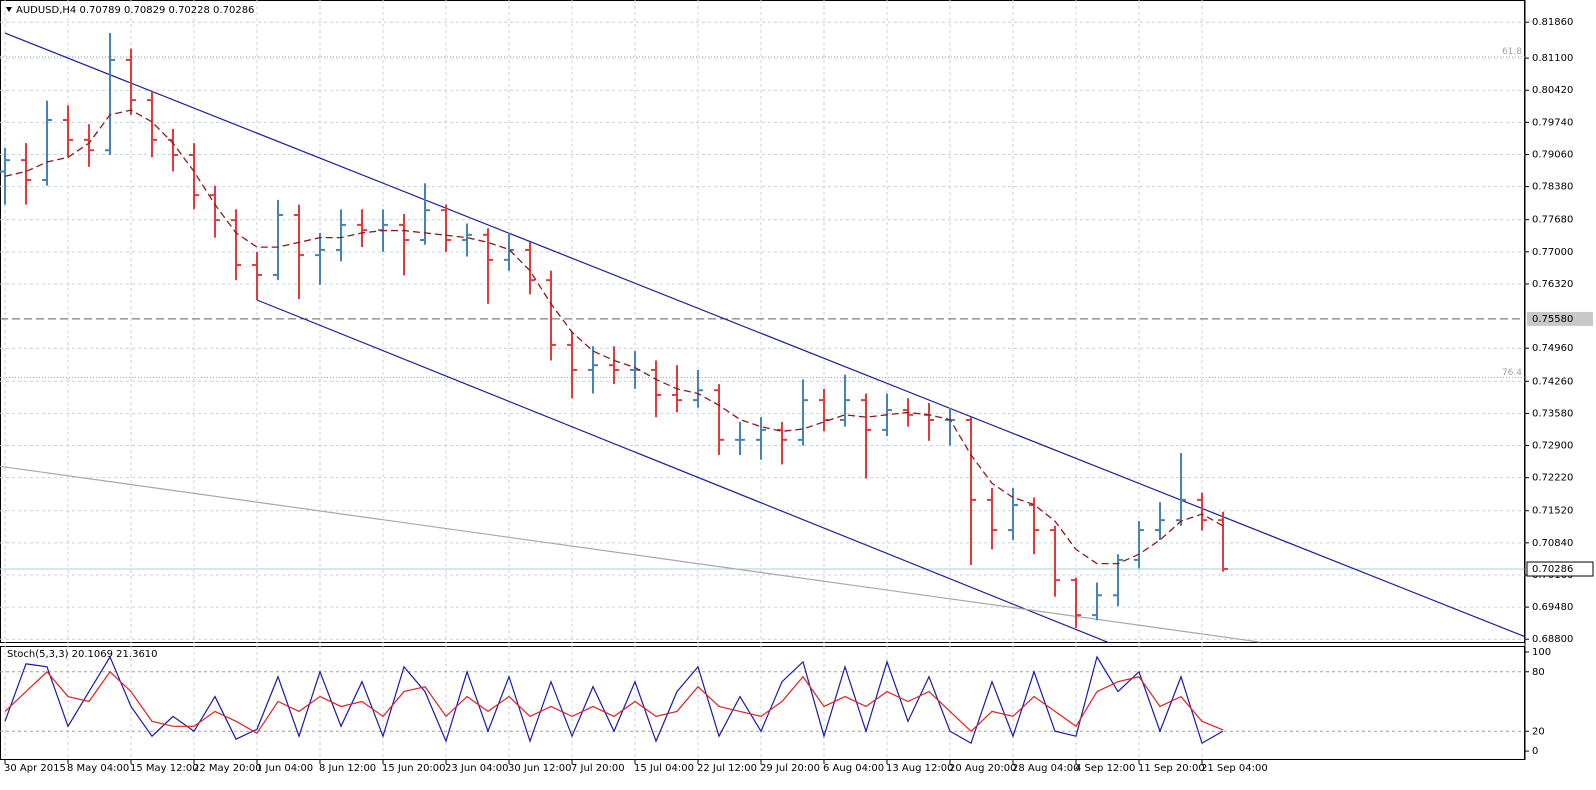 The width and height of the screenshot is (1596, 790). I want to click on y-tick-label: 0.73580, so click(1552, 413).